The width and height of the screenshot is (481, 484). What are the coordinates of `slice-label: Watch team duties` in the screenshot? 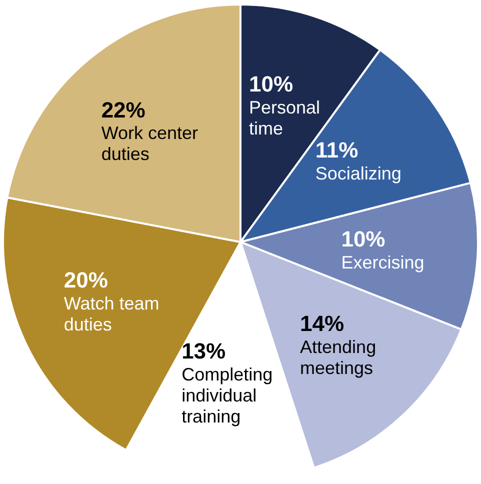 It's located at (112, 314).